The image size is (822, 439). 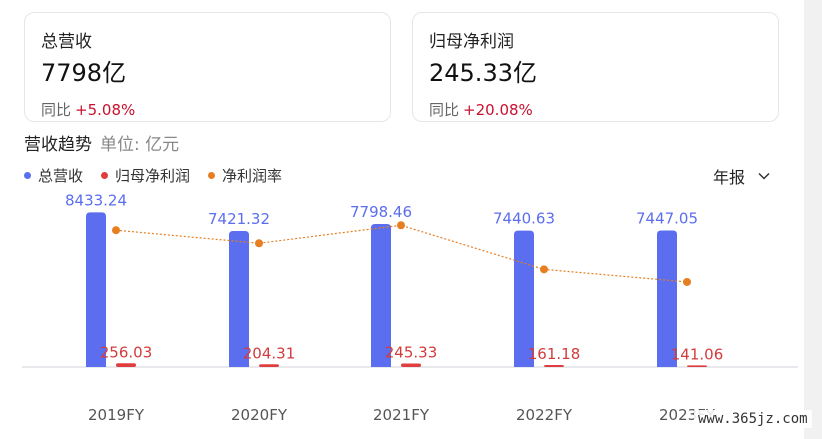 What do you see at coordinates (259, 415) in the screenshot?
I see `x-tick-label: 2020FY` at bounding box center [259, 415].